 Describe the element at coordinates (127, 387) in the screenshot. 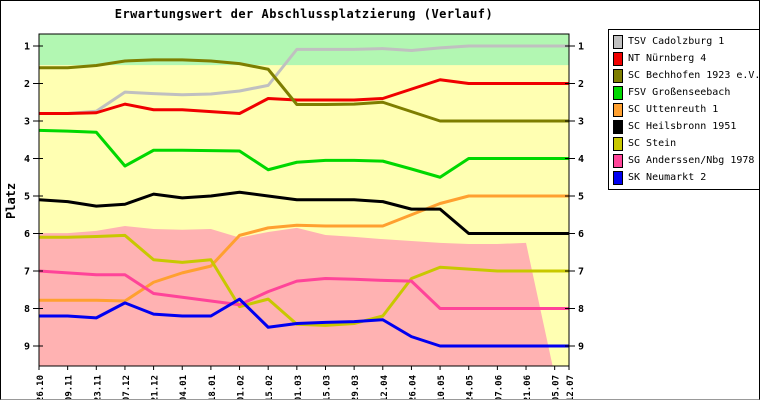

I see `x-tick-label: 07.12` at that location.